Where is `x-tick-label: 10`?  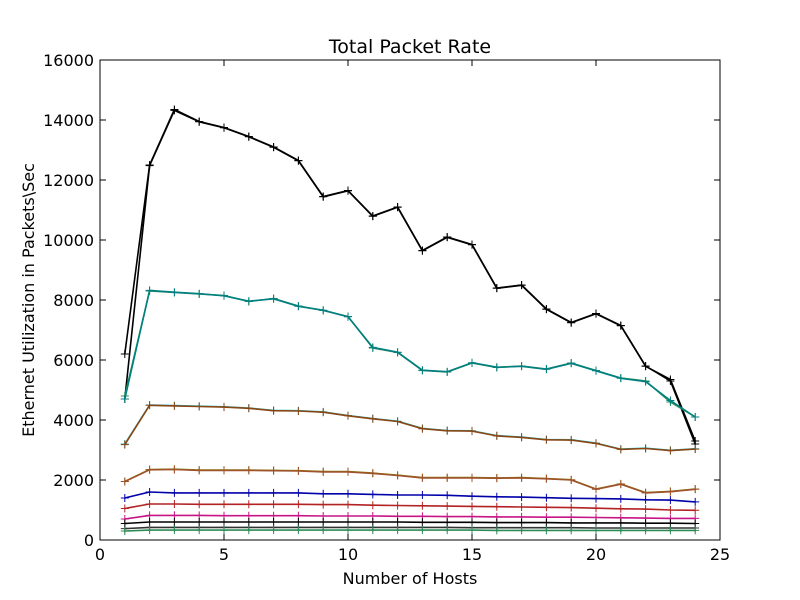 x-tick-label: 10 is located at coordinates (348, 554).